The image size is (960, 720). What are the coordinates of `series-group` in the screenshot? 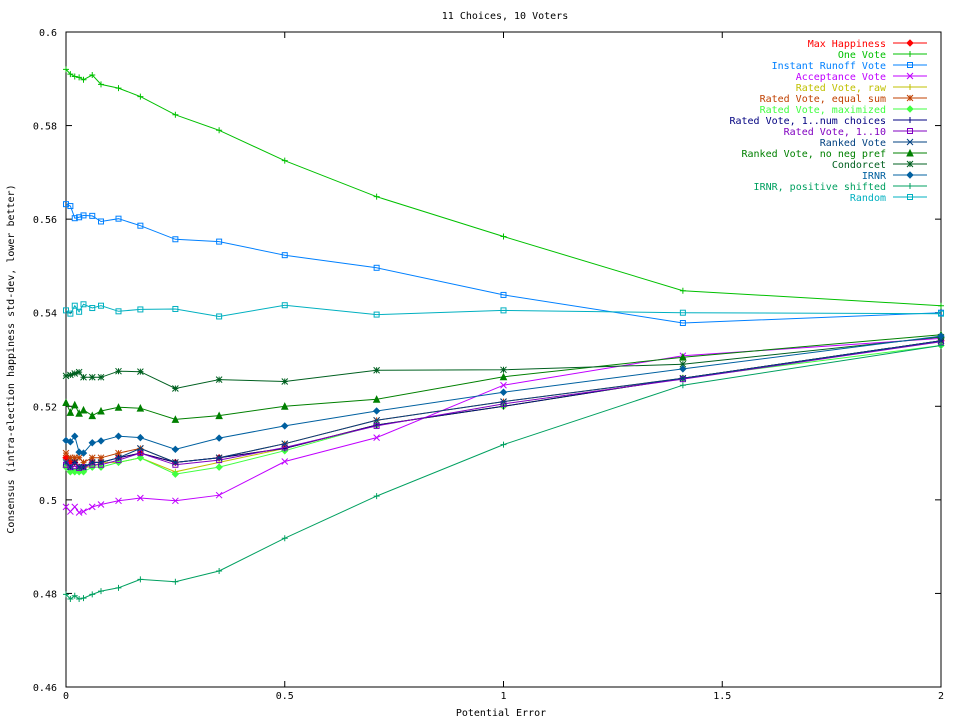 It's located at (503, 376).